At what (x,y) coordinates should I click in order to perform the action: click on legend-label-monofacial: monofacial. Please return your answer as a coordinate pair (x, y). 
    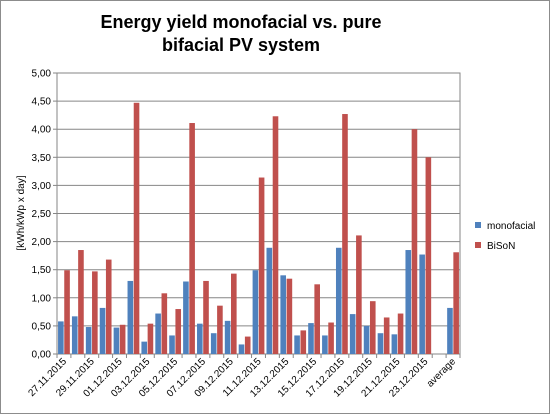
    Looking at the image, I should click on (511, 226).